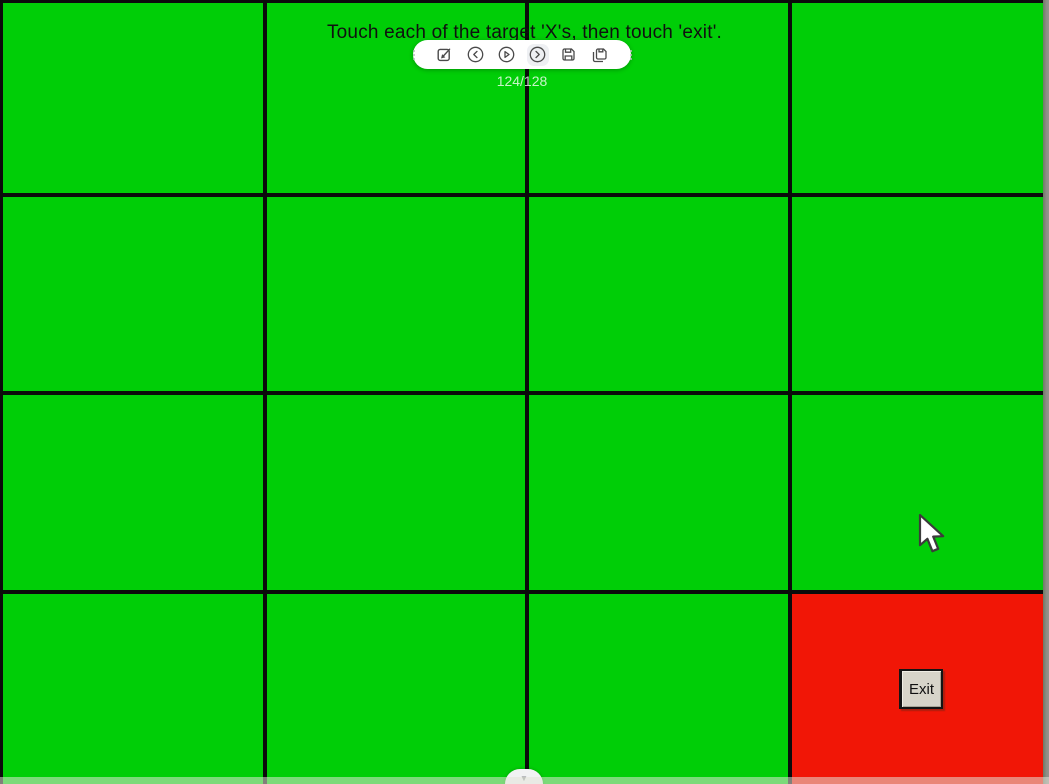 This screenshot has width=1049, height=784. I want to click on save-copy-icon, so click(600, 55).